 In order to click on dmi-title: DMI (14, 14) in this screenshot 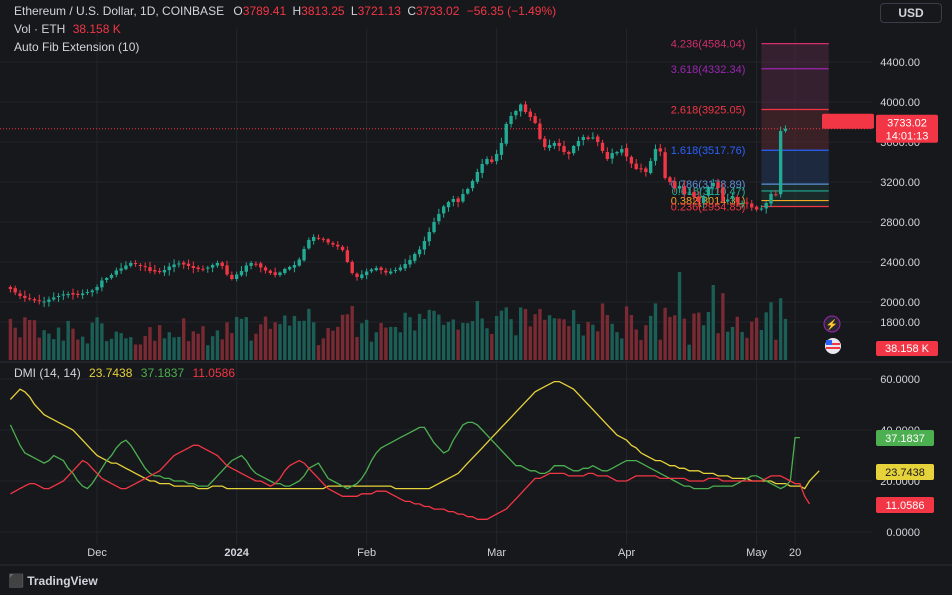, I will do `click(47, 373)`.